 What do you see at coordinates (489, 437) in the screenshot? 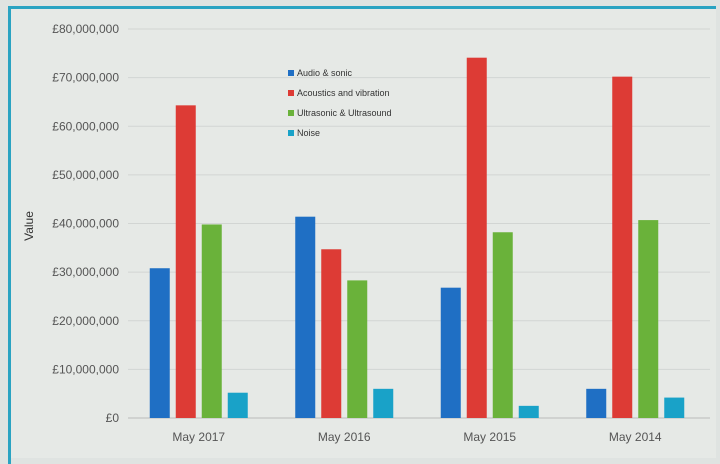
I see `x-tick-label: May 2015` at bounding box center [489, 437].